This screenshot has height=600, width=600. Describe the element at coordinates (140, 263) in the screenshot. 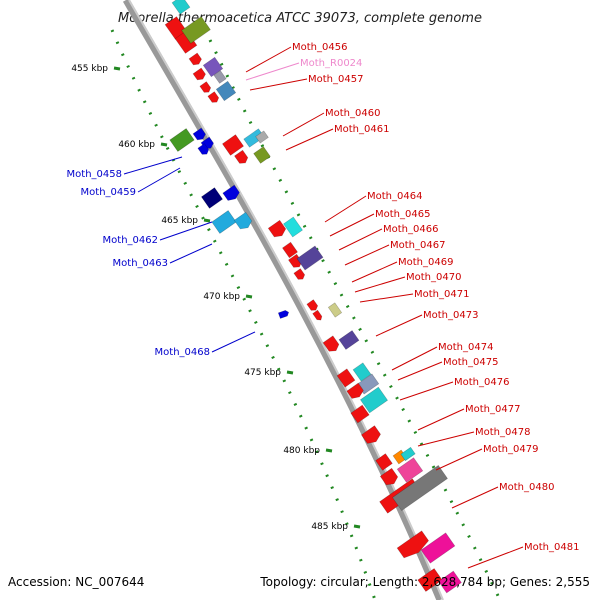

I see `reverse-gene-label: Moth_0463` at that location.